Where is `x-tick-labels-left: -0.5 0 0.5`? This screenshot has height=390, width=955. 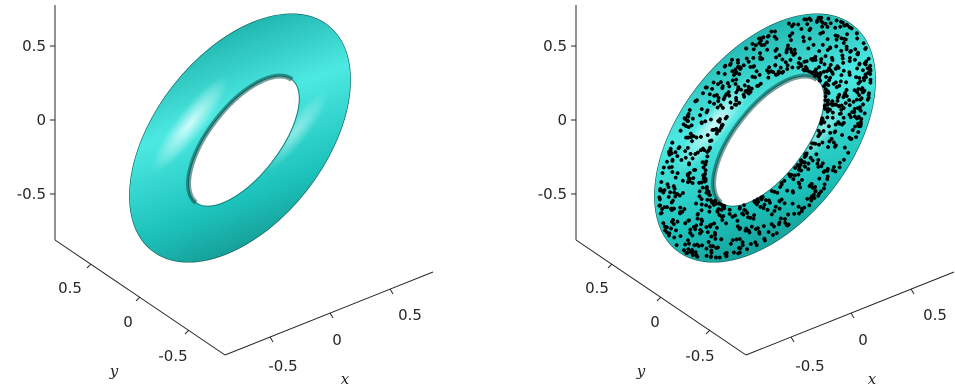 x-tick-labels-left: -0.5 0 0.5 is located at coordinates (345, 340).